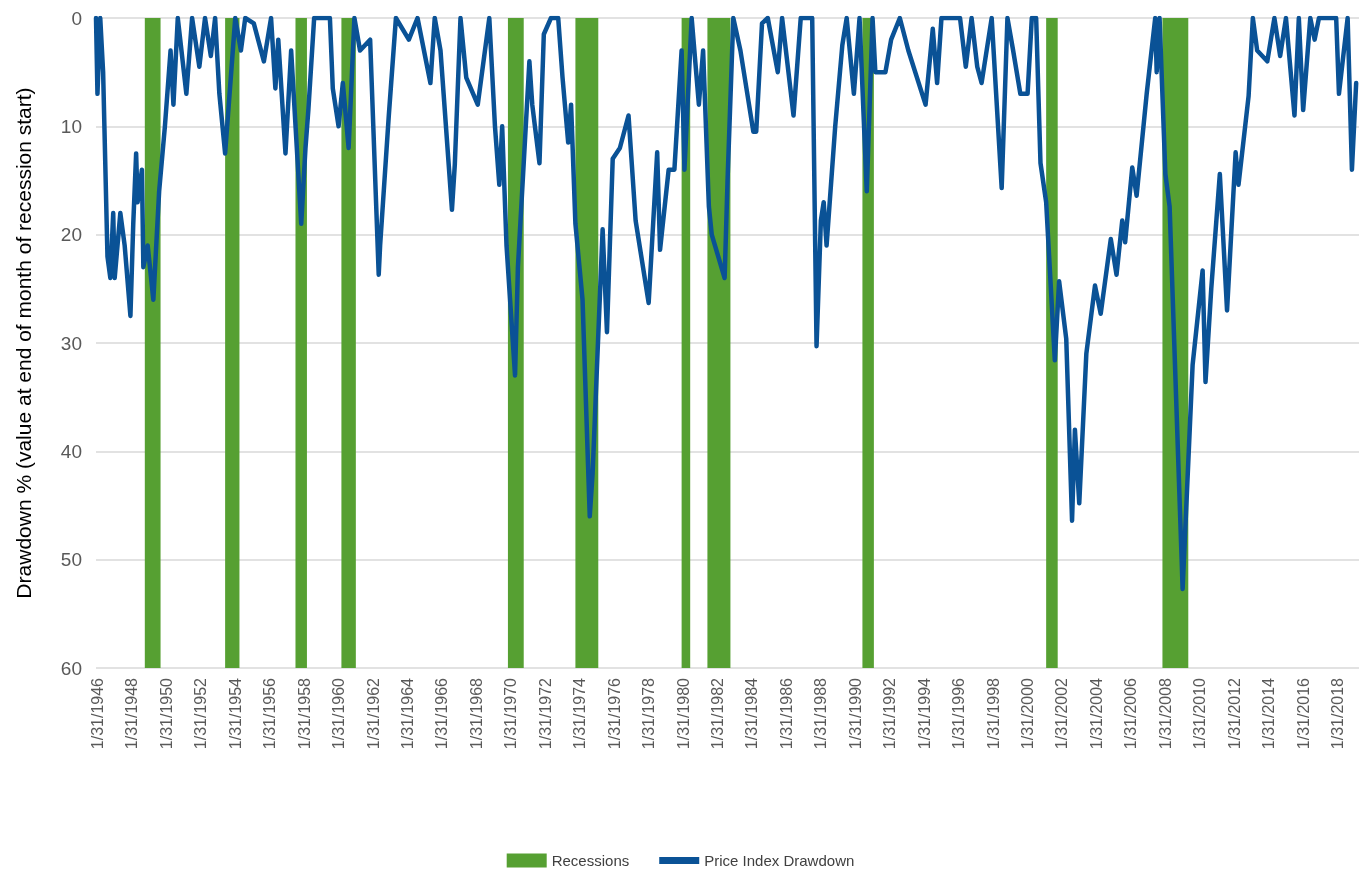 This screenshot has width=1361, height=875. I want to click on x-tick-label: 1/31/2018, so click(1338, 713).